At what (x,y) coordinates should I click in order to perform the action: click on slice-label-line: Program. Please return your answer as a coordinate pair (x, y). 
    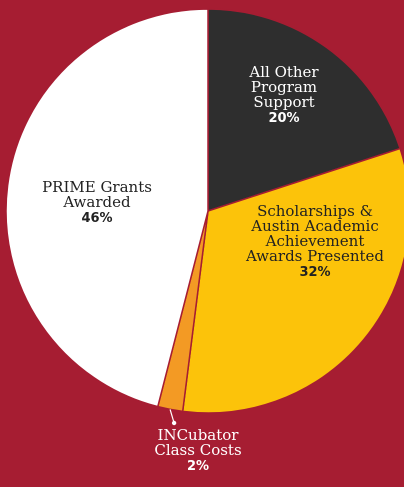
    Looking at the image, I should click on (284, 87).